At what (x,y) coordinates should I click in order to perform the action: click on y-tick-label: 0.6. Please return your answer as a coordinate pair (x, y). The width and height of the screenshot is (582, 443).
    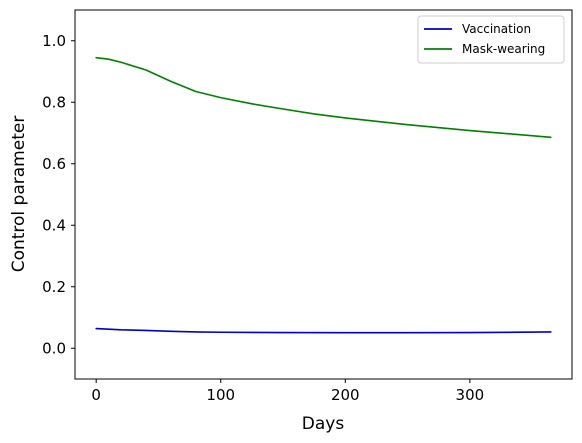
    Looking at the image, I should click on (54, 164).